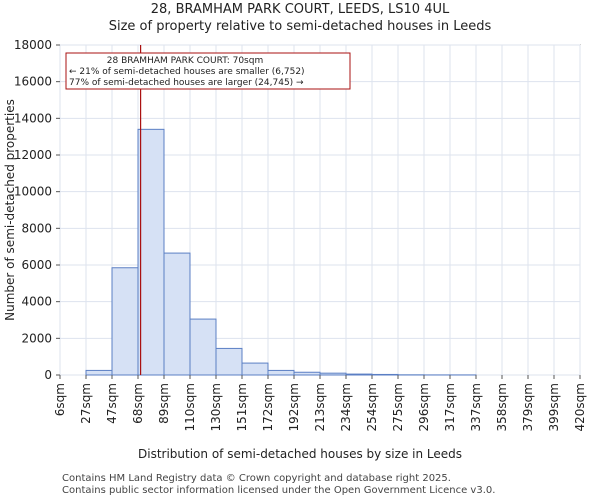 Image resolution: width=600 pixels, height=500 pixels. I want to click on x-tick-label: 27sqm, so click(86, 403).